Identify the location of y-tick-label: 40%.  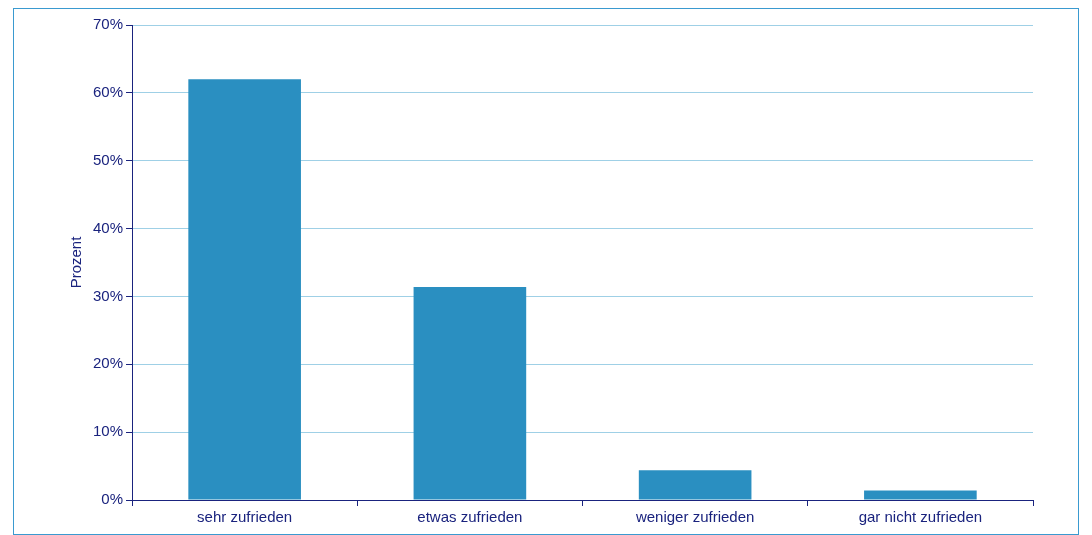
(108, 227).